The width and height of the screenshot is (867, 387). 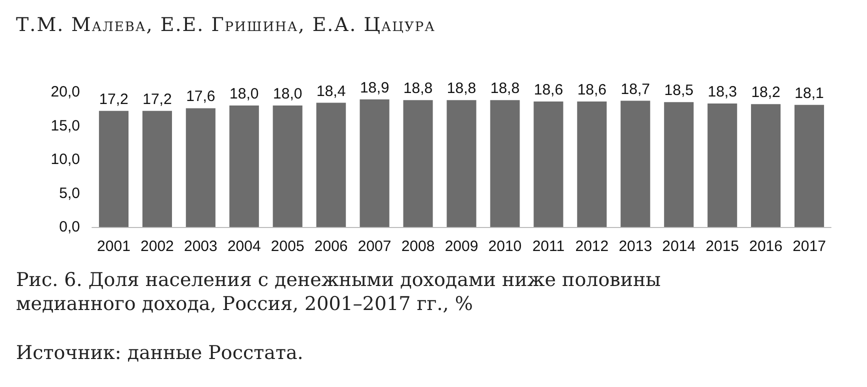 I want to click on data-label: 18,1, so click(x=809, y=93).